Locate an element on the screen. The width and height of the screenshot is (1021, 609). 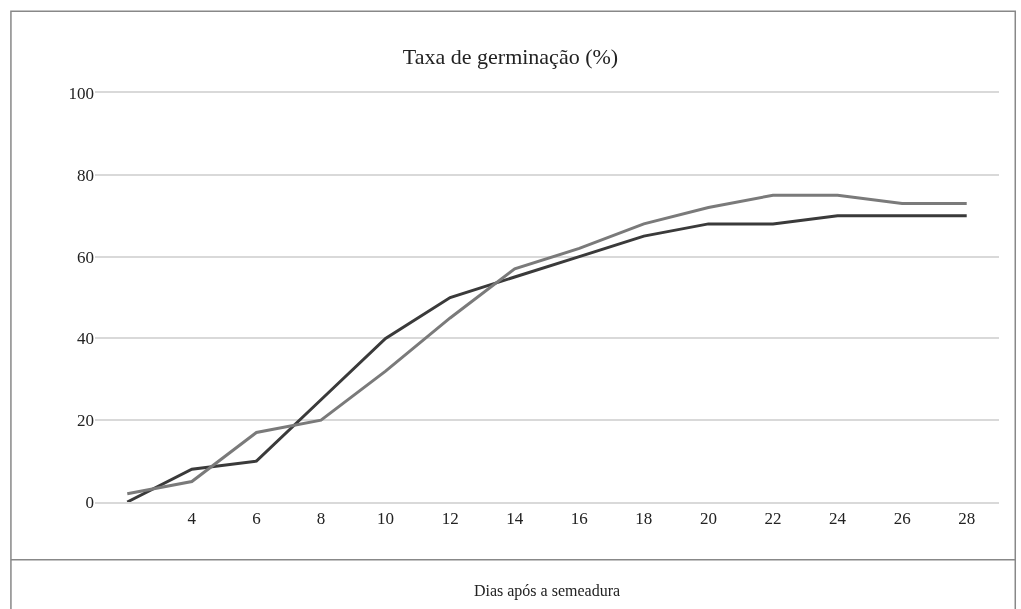
y-tick-label: 20 is located at coordinates (85, 421).